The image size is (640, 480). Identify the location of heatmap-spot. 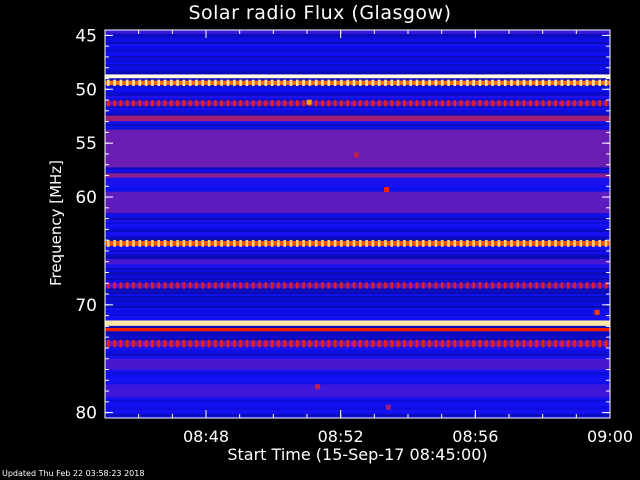
(309, 102).